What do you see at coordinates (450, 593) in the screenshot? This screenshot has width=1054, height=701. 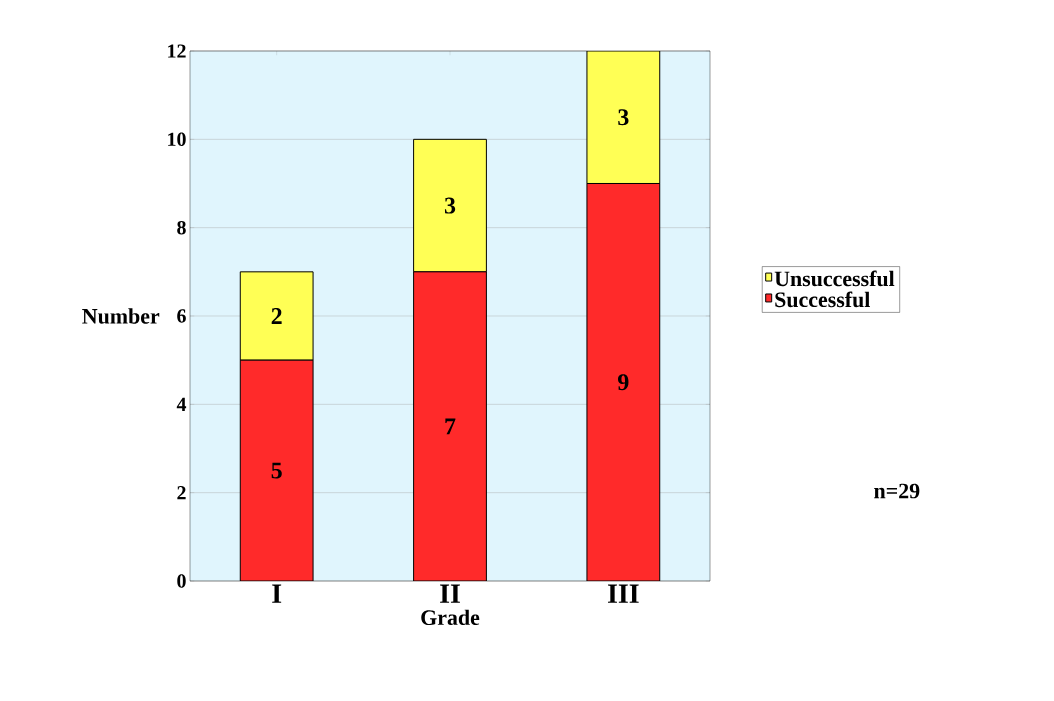 I see `x-tick-label: II` at bounding box center [450, 593].